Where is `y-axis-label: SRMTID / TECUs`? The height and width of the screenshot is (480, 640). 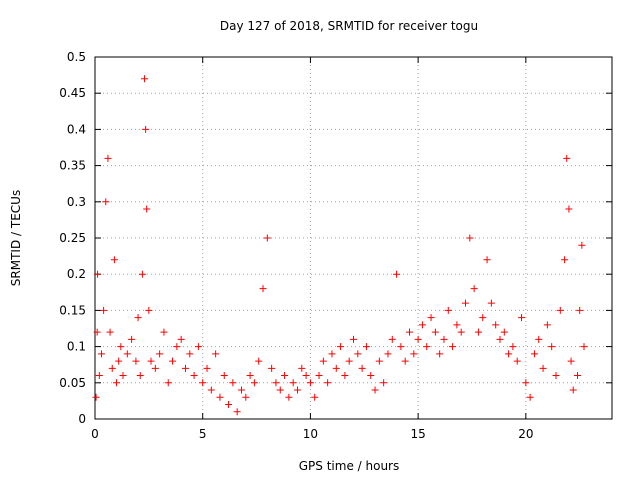
y-axis-label: SRMTID / TECUs is located at coordinates (16, 238).